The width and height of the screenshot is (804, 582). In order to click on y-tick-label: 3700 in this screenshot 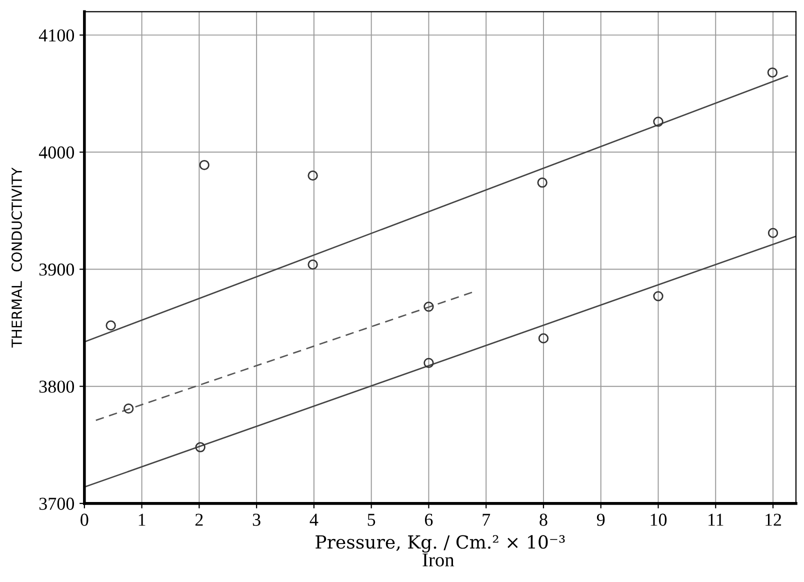, I will do `click(56, 504)`.